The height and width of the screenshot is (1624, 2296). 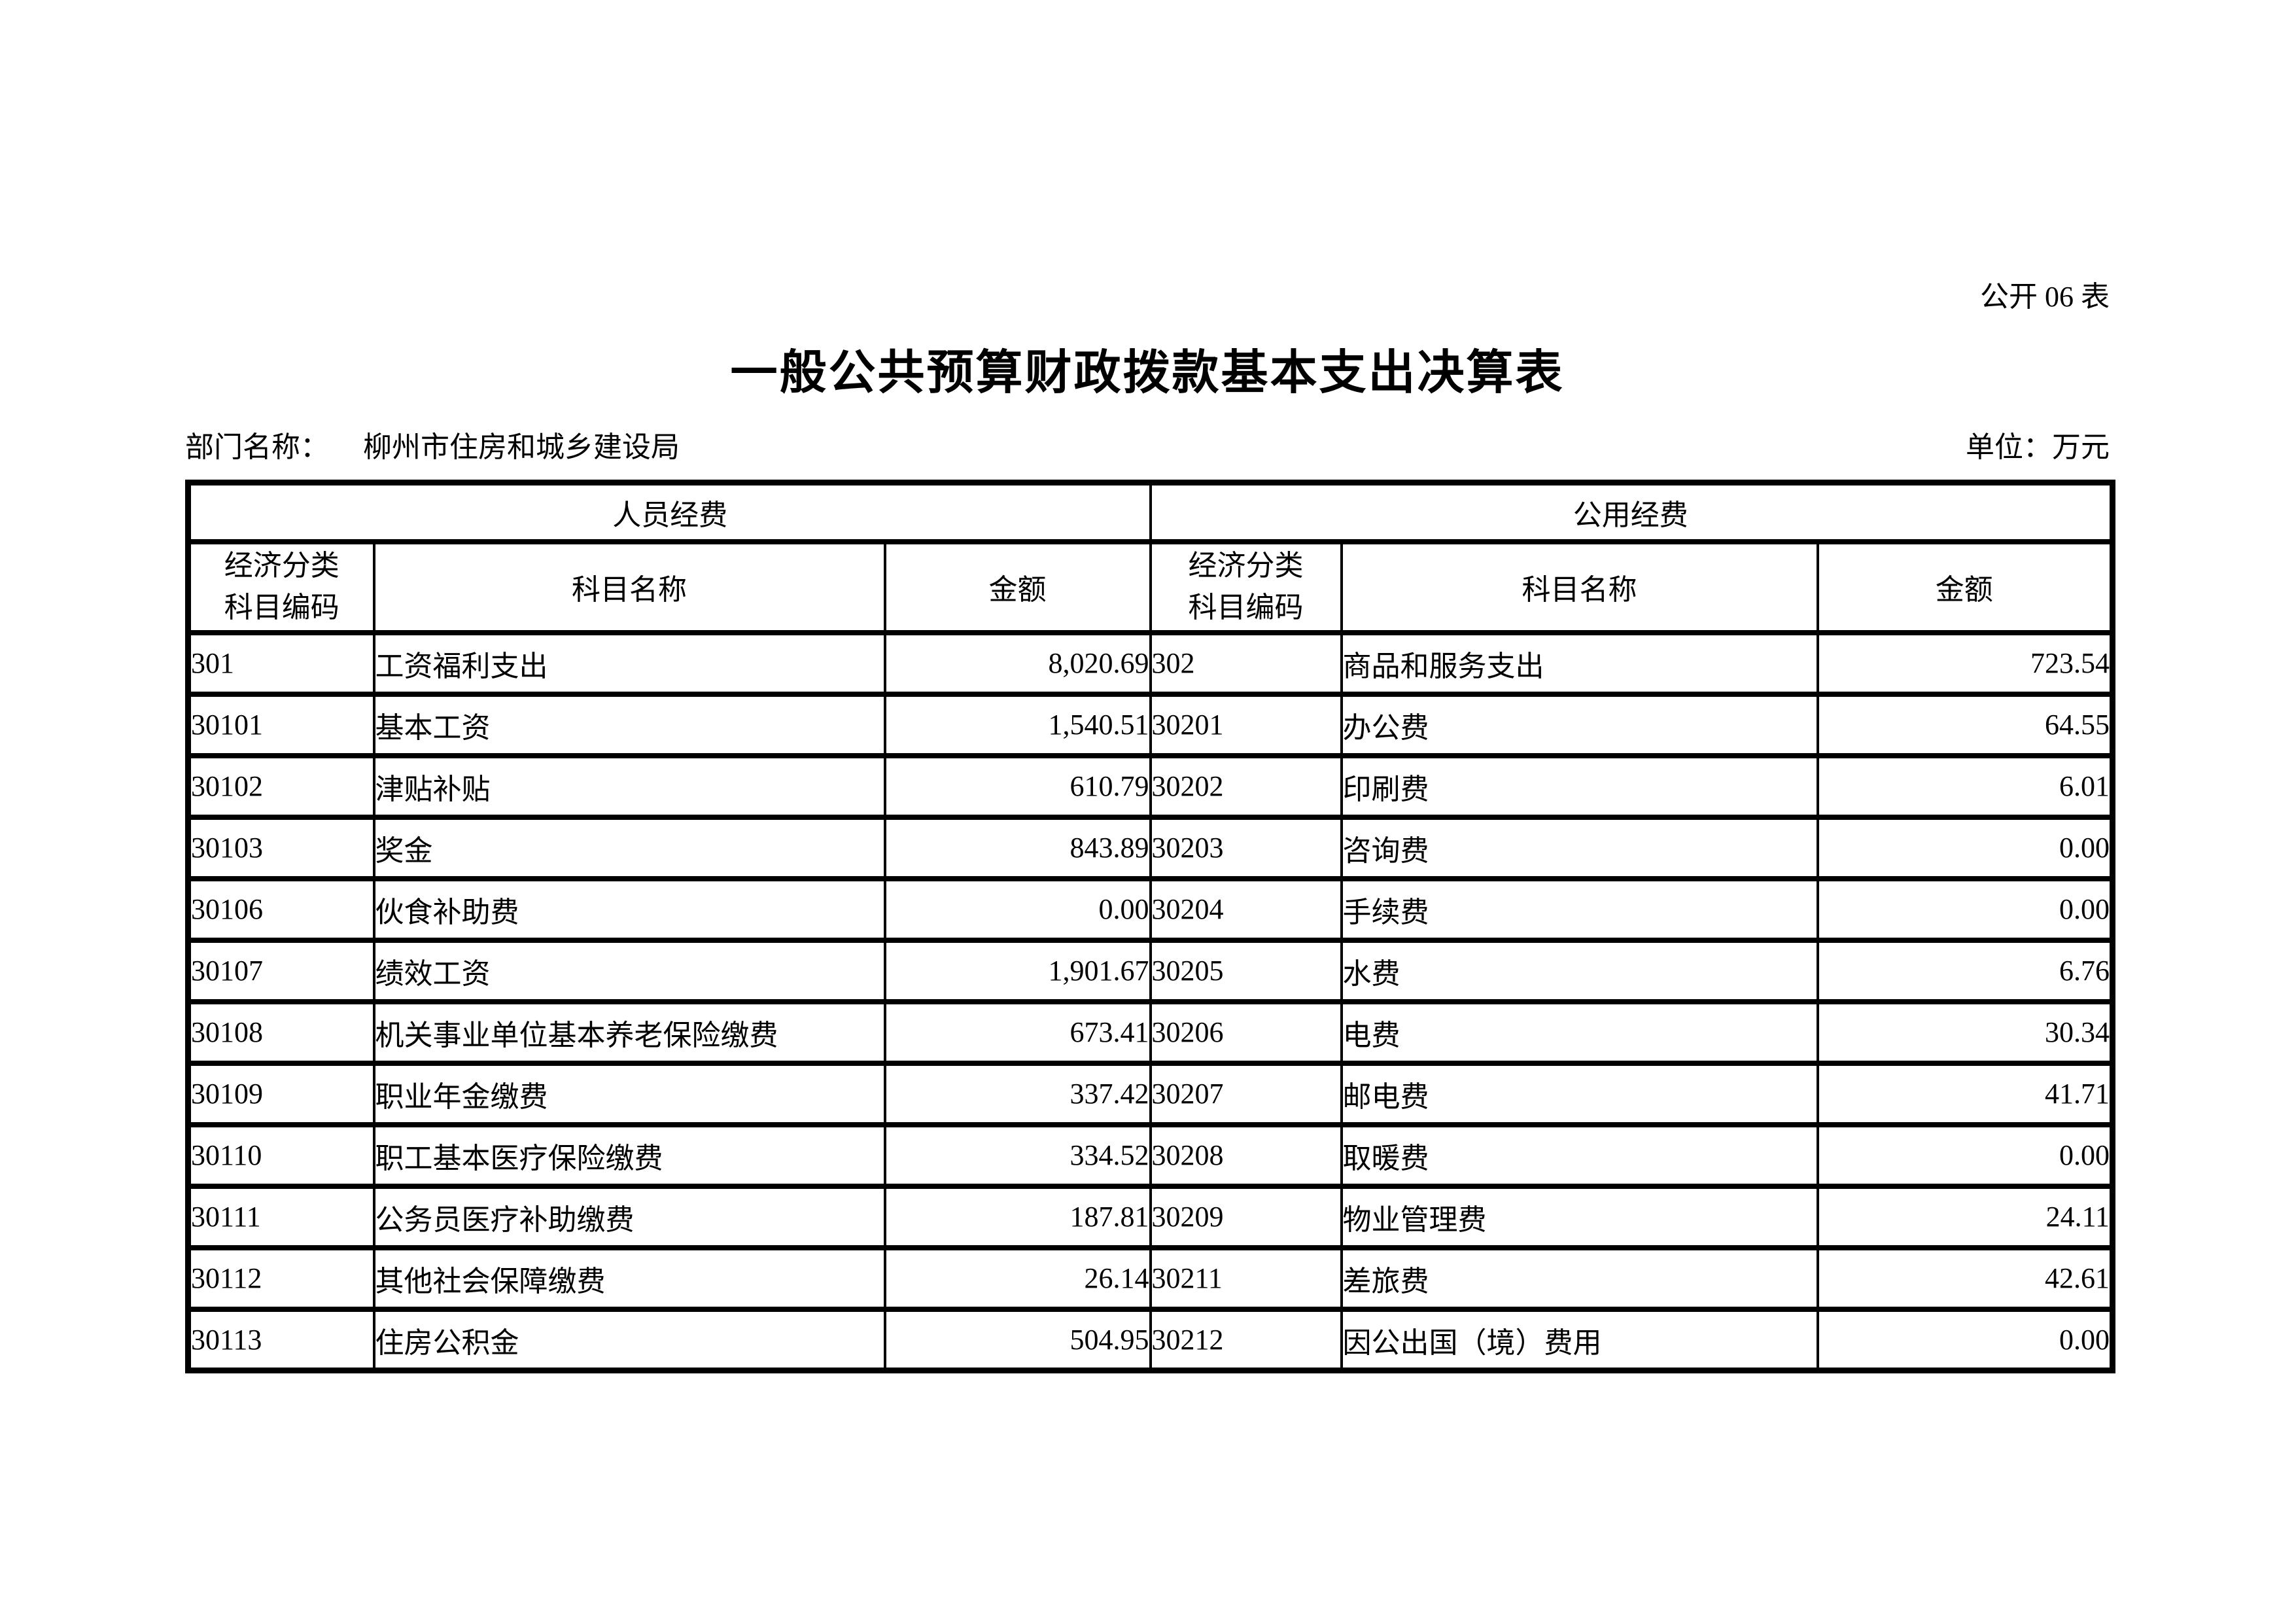 I want to click on amount-cell: 42.61, so click(x=1965, y=1278).